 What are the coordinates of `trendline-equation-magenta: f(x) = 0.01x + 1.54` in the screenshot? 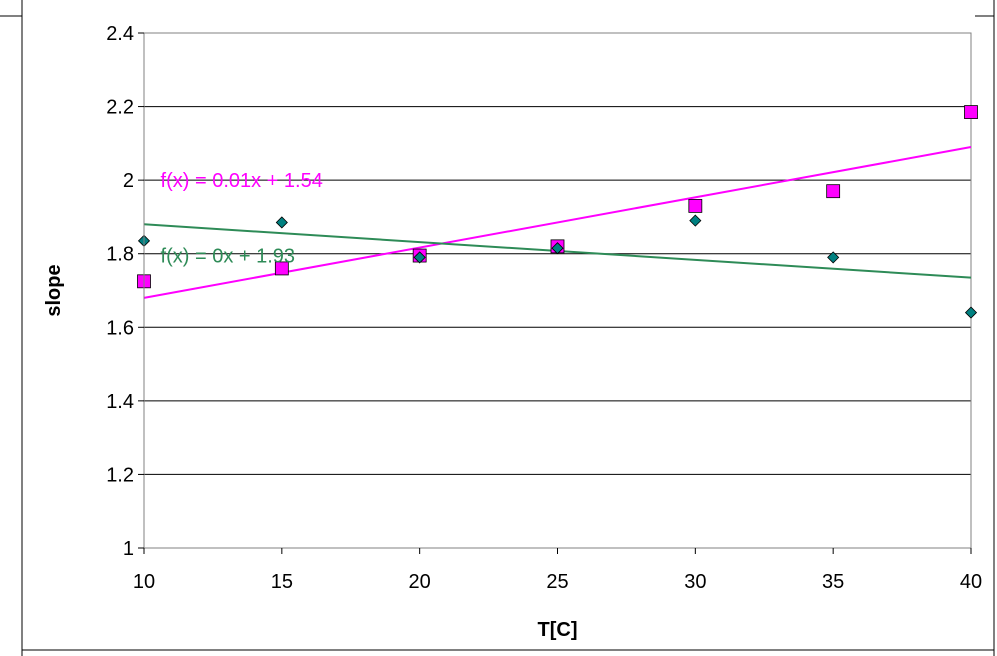 It's located at (242, 181).